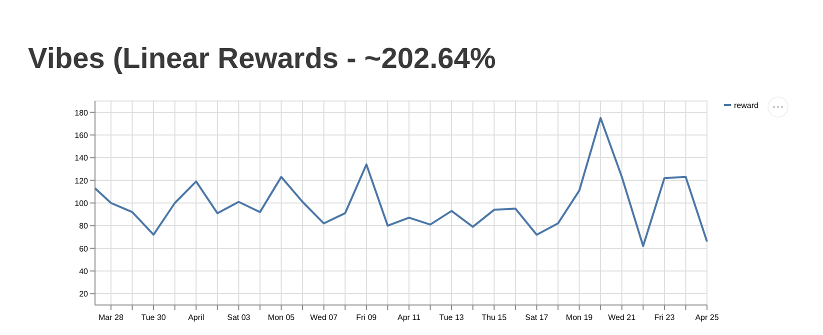 This screenshot has height=335, width=823. I want to click on x-tick-label: Mar 28, so click(111, 317).